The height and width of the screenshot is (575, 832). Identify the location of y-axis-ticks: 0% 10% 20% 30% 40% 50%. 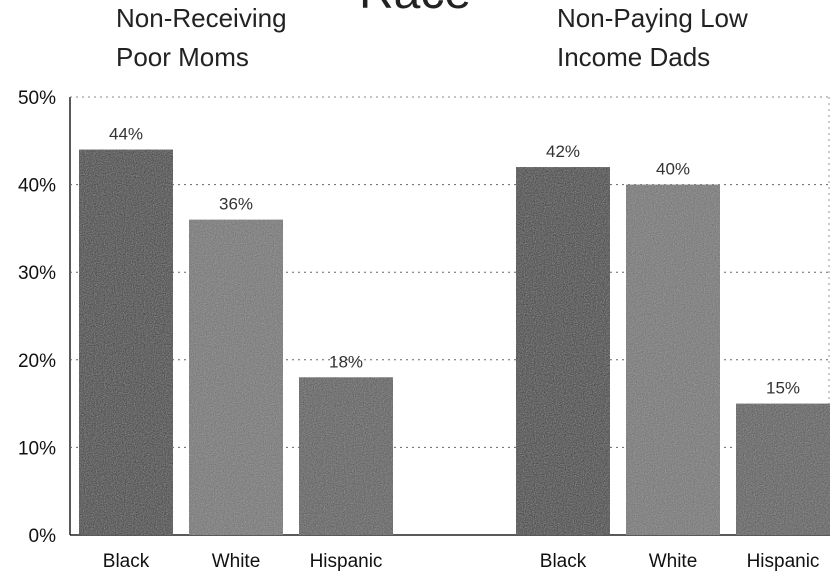
(37, 317).